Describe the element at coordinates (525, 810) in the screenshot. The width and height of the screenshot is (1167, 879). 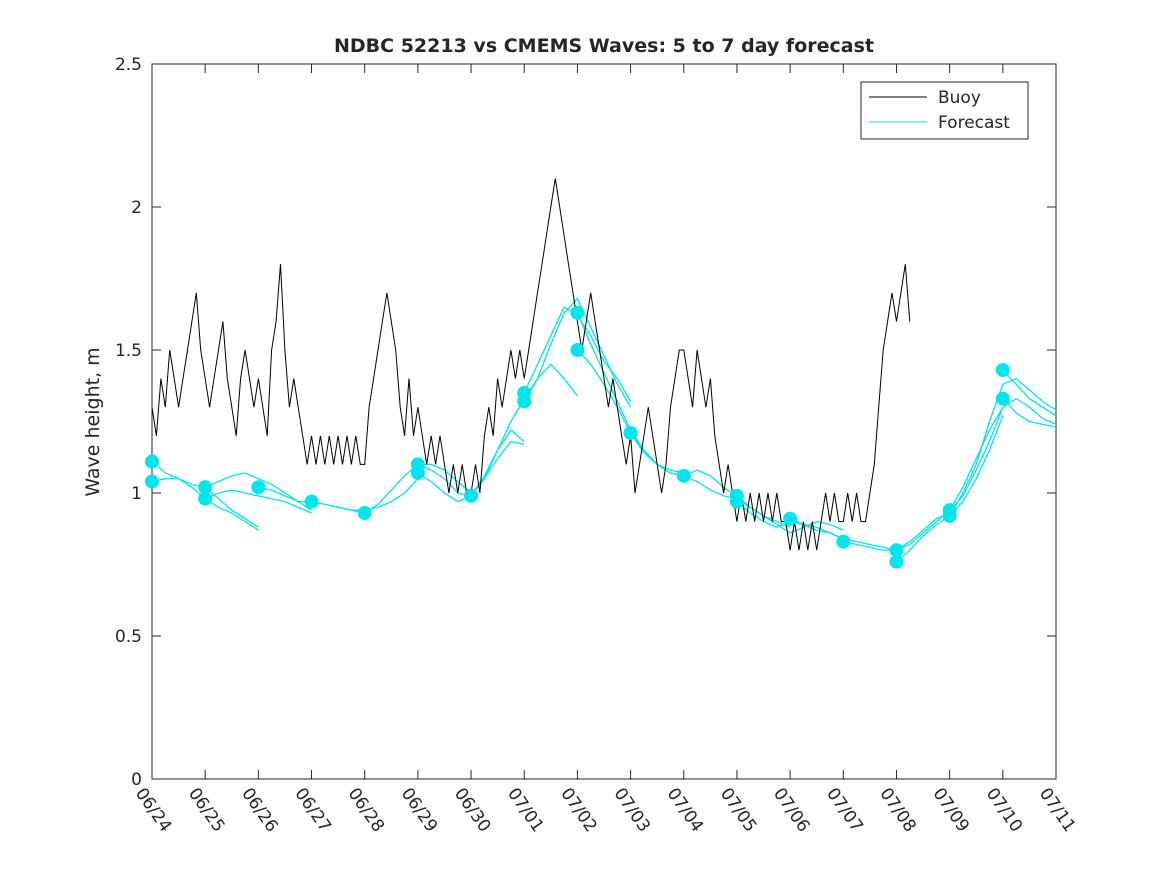
I see `x-tick-label: 07/01` at that location.